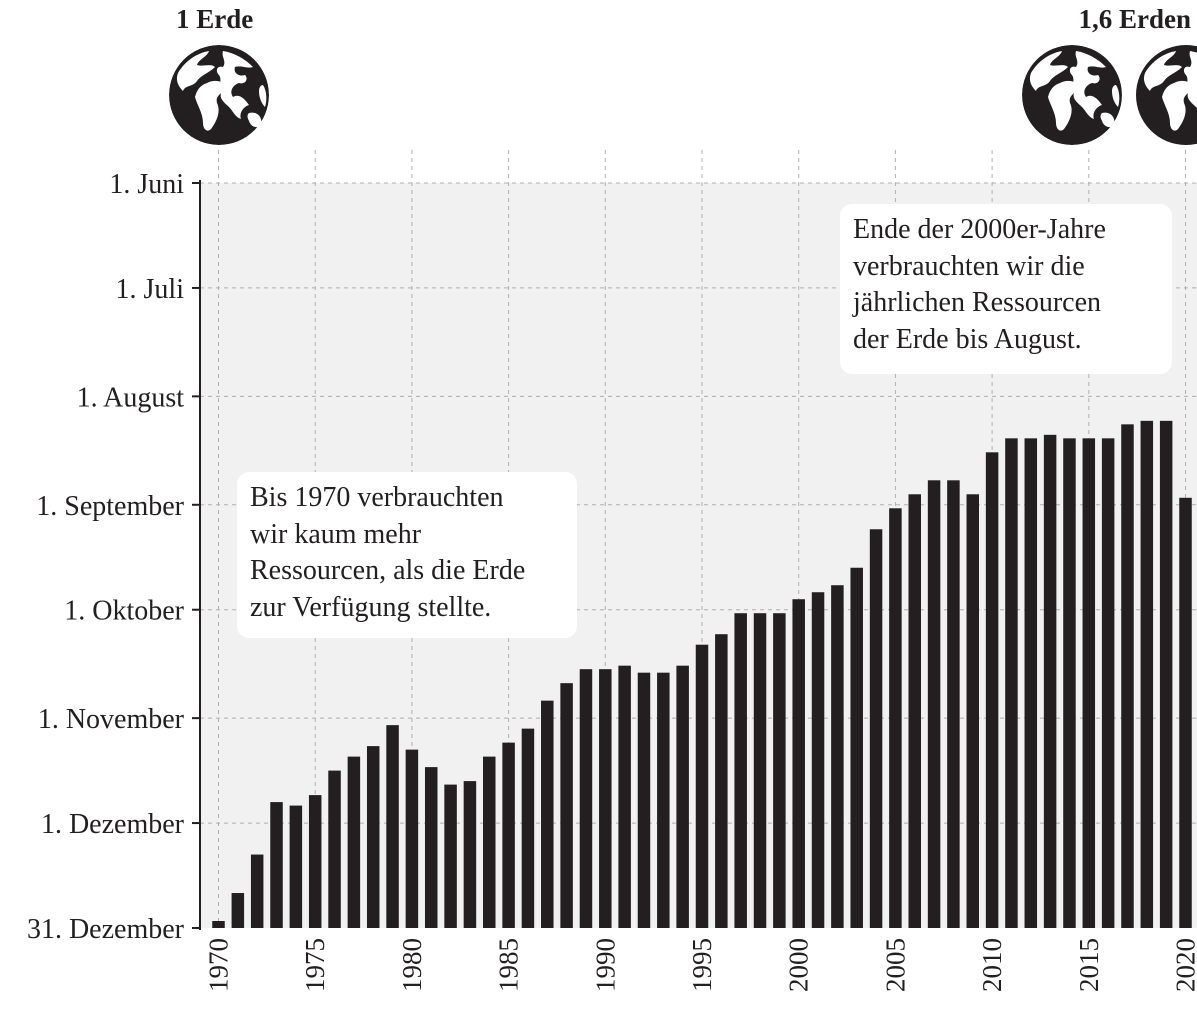  I want to click on annotation-line: Ende der 2000er-Jahre, so click(979, 229).